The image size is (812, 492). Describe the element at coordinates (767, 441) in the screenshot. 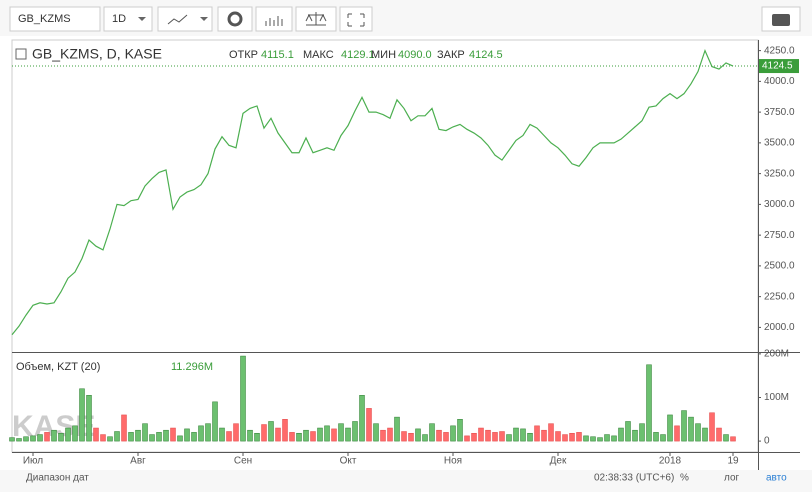

I see `y-tick-label: 0` at that location.